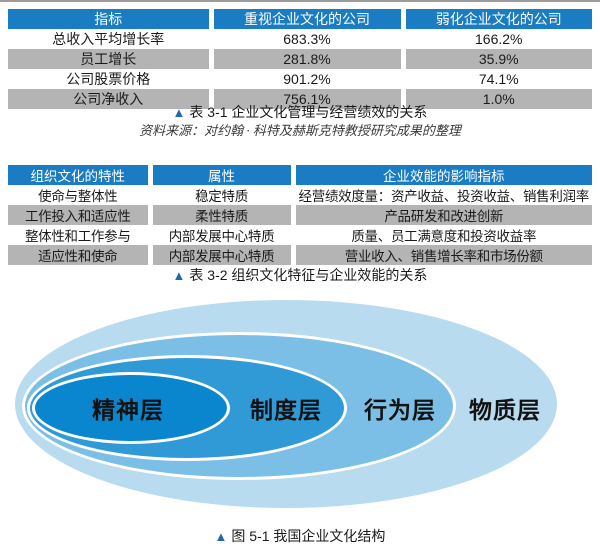 Image resolution: width=600 pixels, height=551 pixels. What do you see at coordinates (441, 215) in the screenshot?
I see `table-cell: 产品研发和改进创新` at bounding box center [441, 215].